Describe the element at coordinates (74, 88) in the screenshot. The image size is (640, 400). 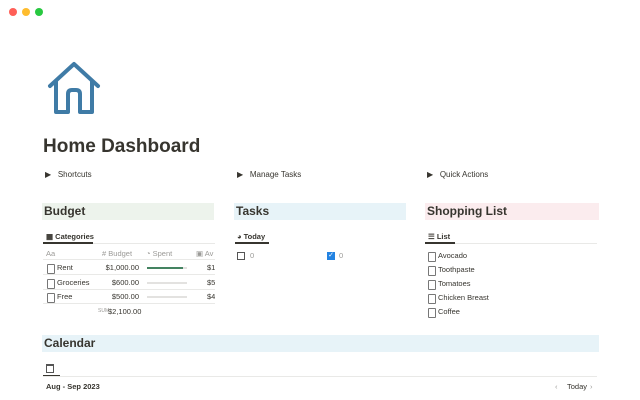
I see `page-icon` at that location.